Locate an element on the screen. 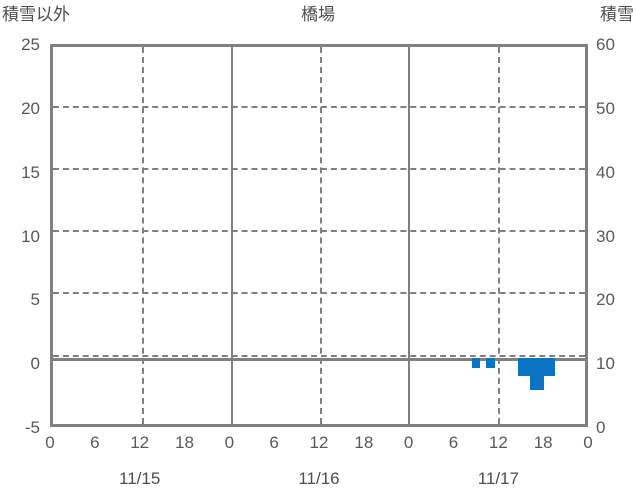  x-axis-day-label: 11/15 is located at coordinates (140, 478).